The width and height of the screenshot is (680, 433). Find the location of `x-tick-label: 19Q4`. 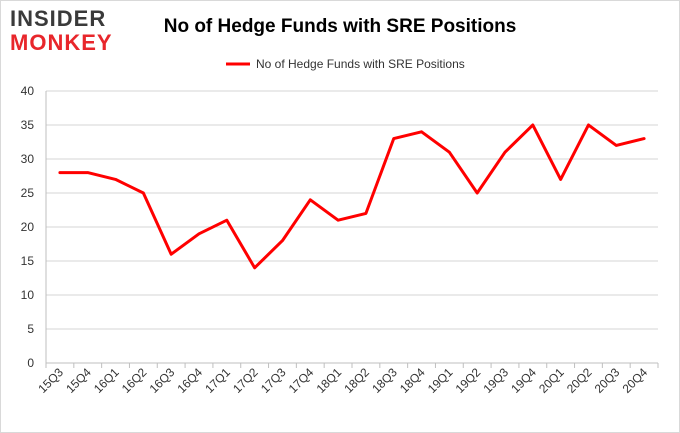

x-tick-label: 19Q4 is located at coordinates (523, 380).